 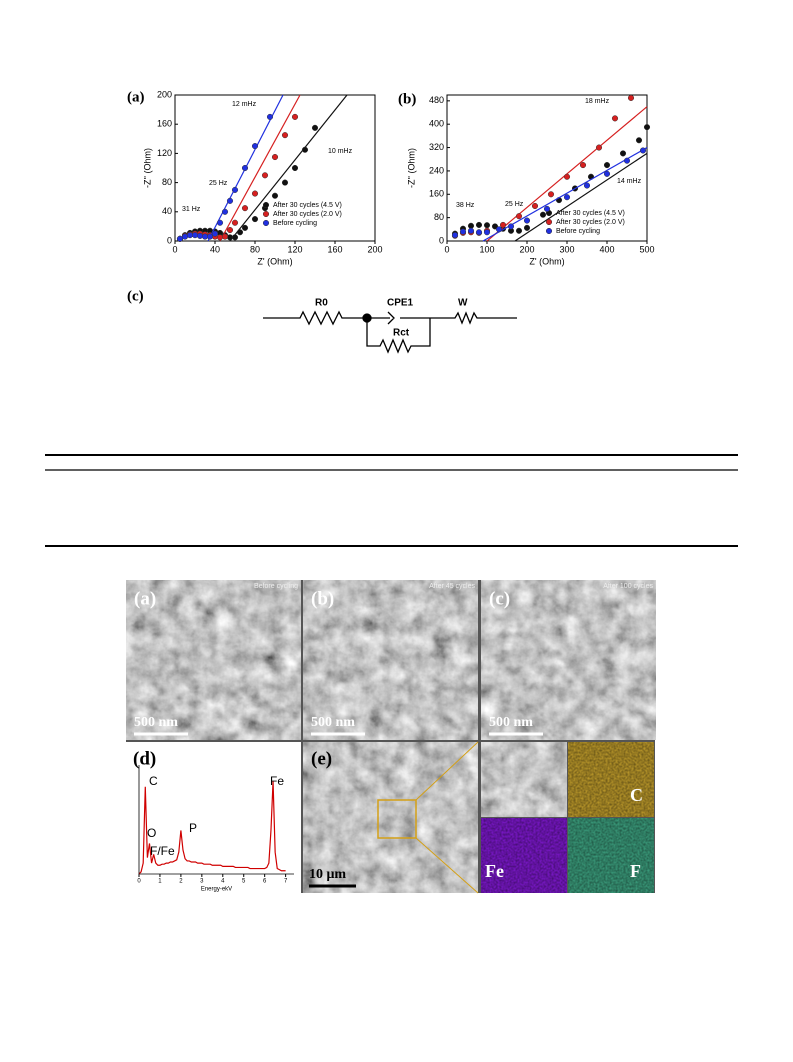 What do you see at coordinates (286, 882) in the screenshot?
I see `x-tick-label: 7` at bounding box center [286, 882].